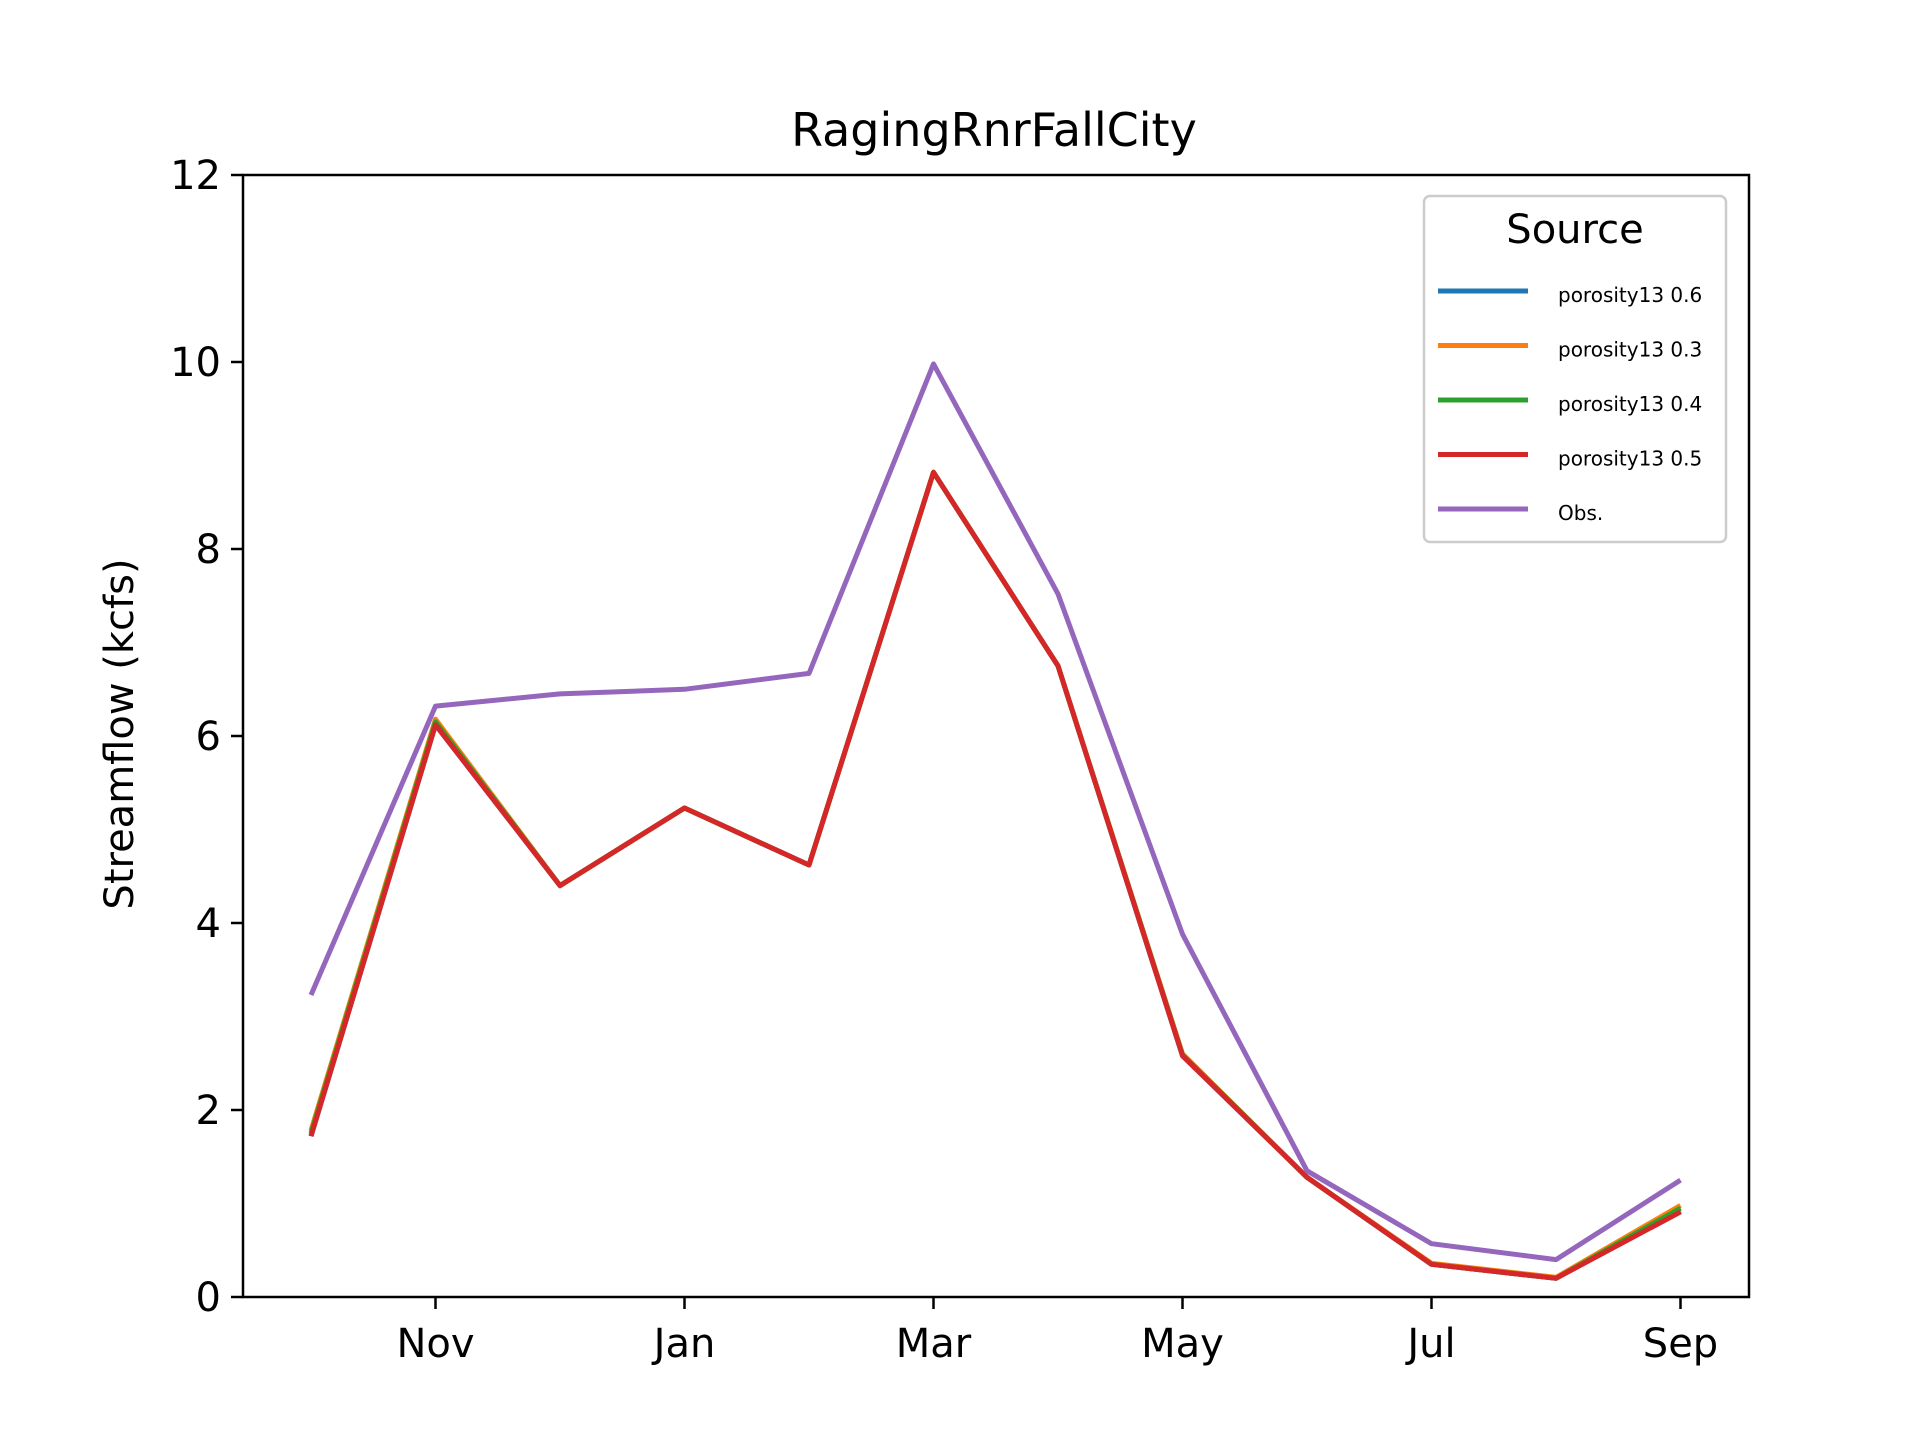  Describe the element at coordinates (1630, 350) in the screenshot. I see `legend-label: porosity13 0.3` at that location.